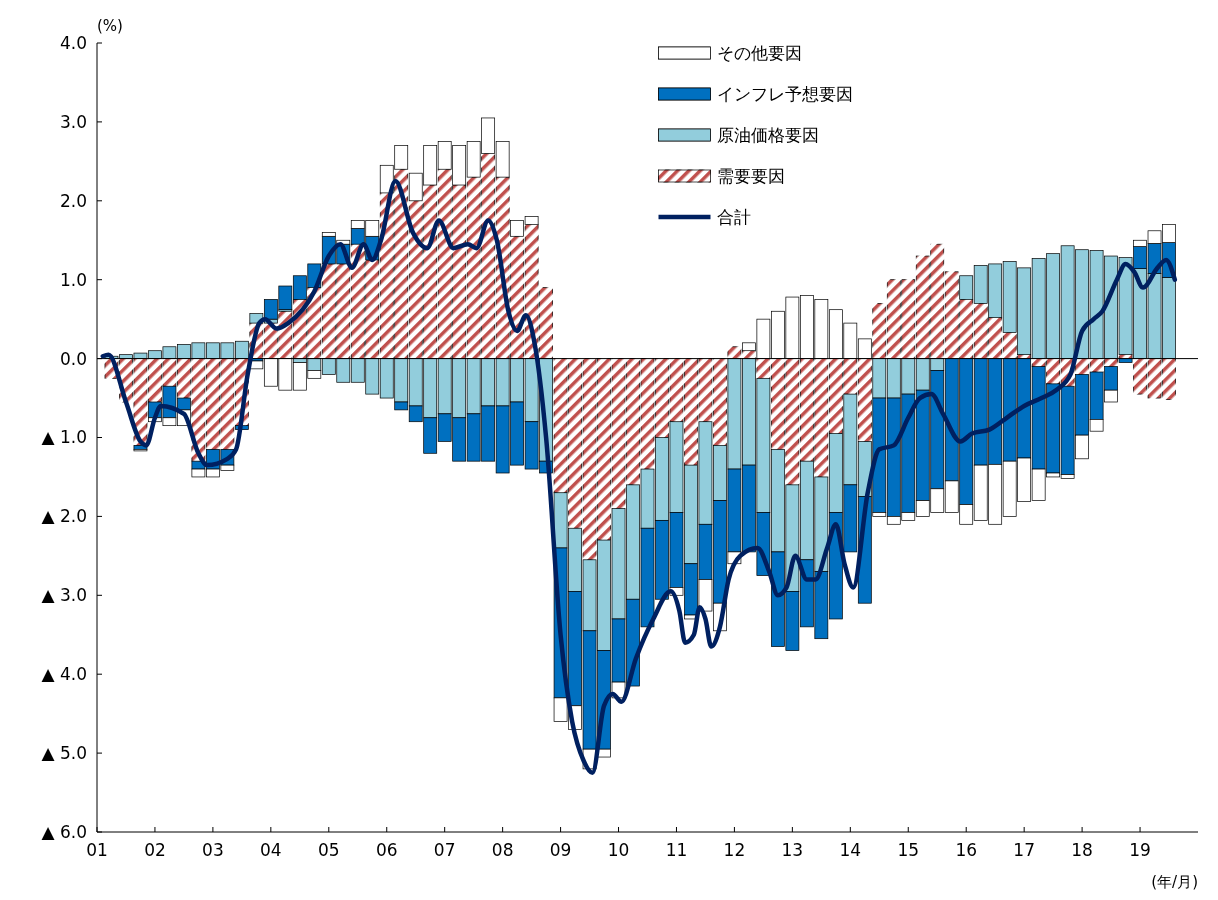  What do you see at coordinates (1082, 850) in the screenshot?
I see `x-tick-label: 18` at bounding box center [1082, 850].